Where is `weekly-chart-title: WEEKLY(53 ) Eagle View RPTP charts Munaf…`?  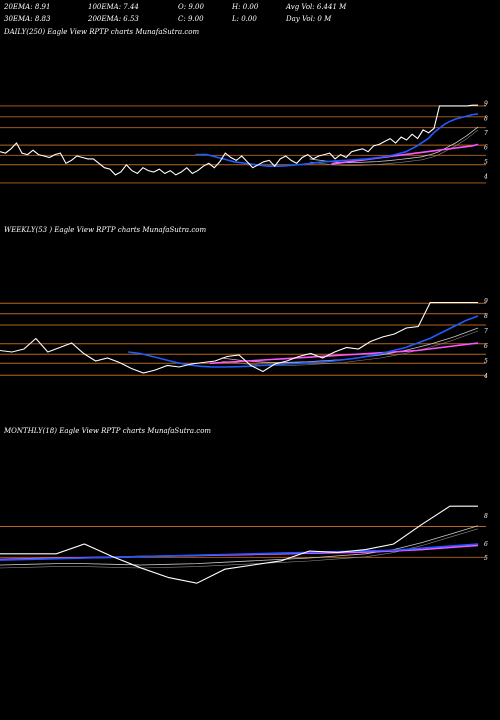
weekly-chart-title: WEEKLY(53 ) Eagle View RPTP charts Munaf… is located at coordinates (105, 230).